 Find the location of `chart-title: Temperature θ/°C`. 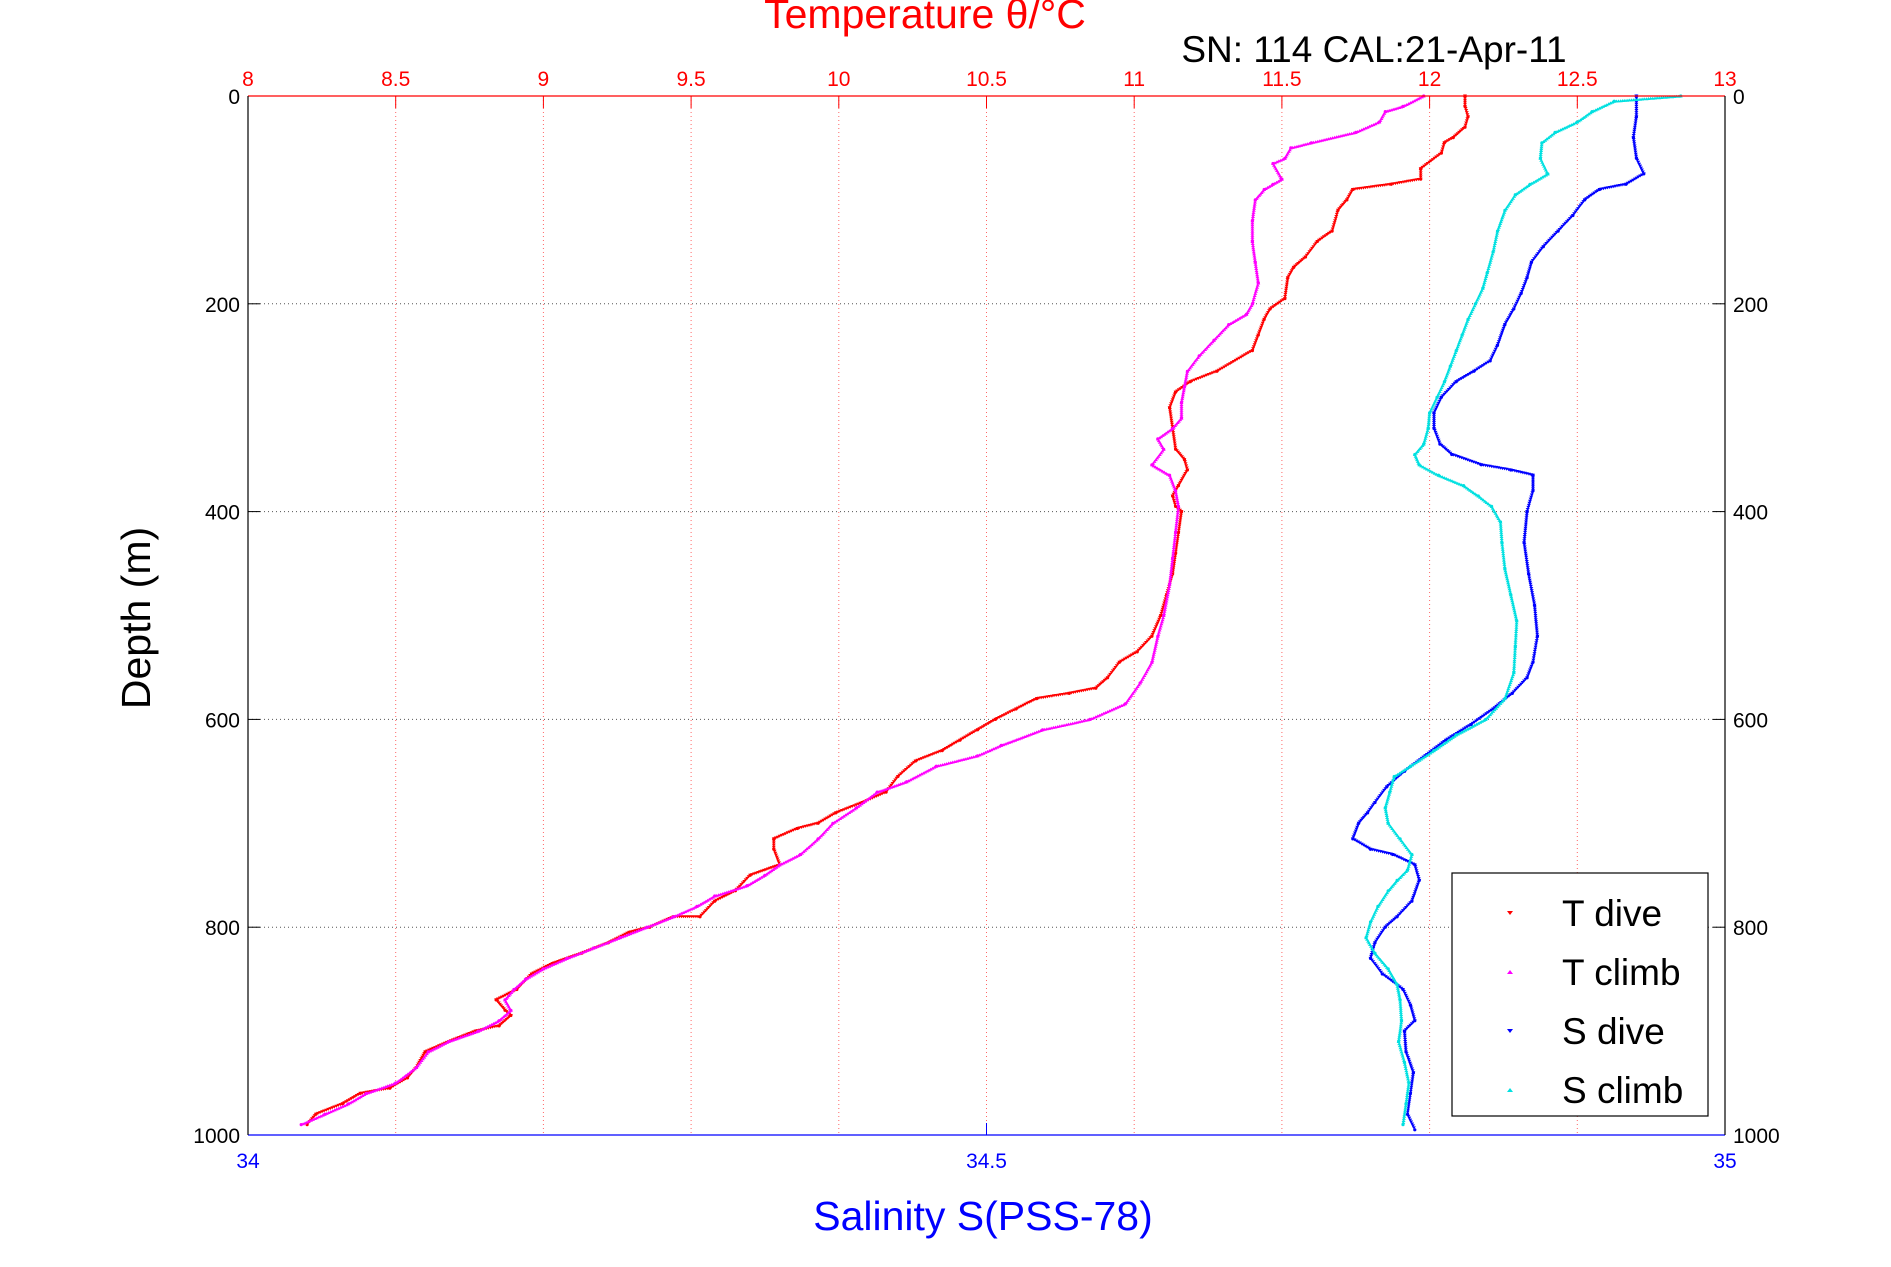

chart-title: Temperature θ/°C is located at coordinates (925, 18).